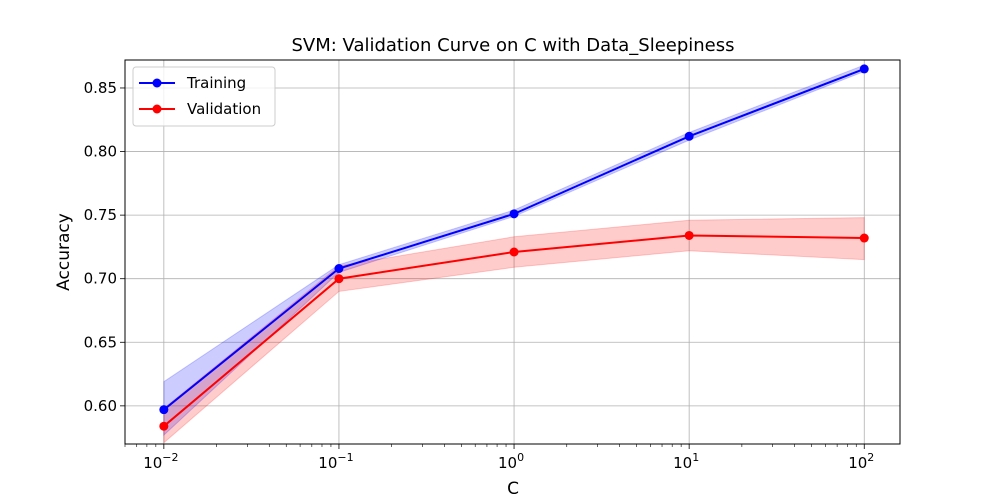 This screenshot has width=1000, height=500. Describe the element at coordinates (100, 406) in the screenshot. I see `y-tick-label: 0.60` at that location.